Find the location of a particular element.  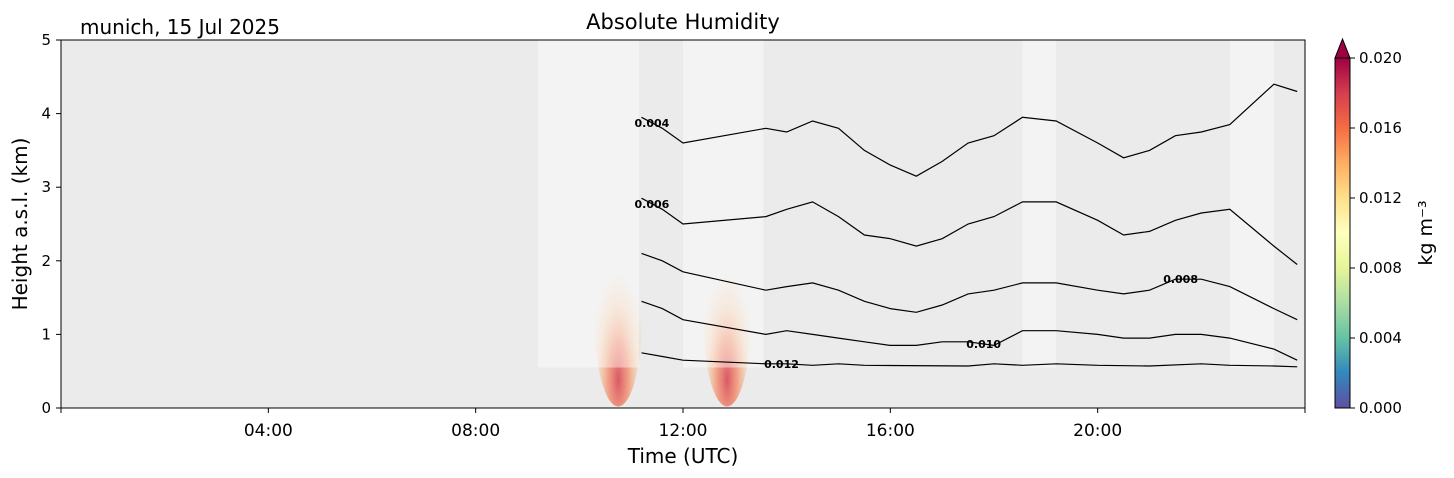

colorbar-extend-arrow is located at coordinates (1342, 48).